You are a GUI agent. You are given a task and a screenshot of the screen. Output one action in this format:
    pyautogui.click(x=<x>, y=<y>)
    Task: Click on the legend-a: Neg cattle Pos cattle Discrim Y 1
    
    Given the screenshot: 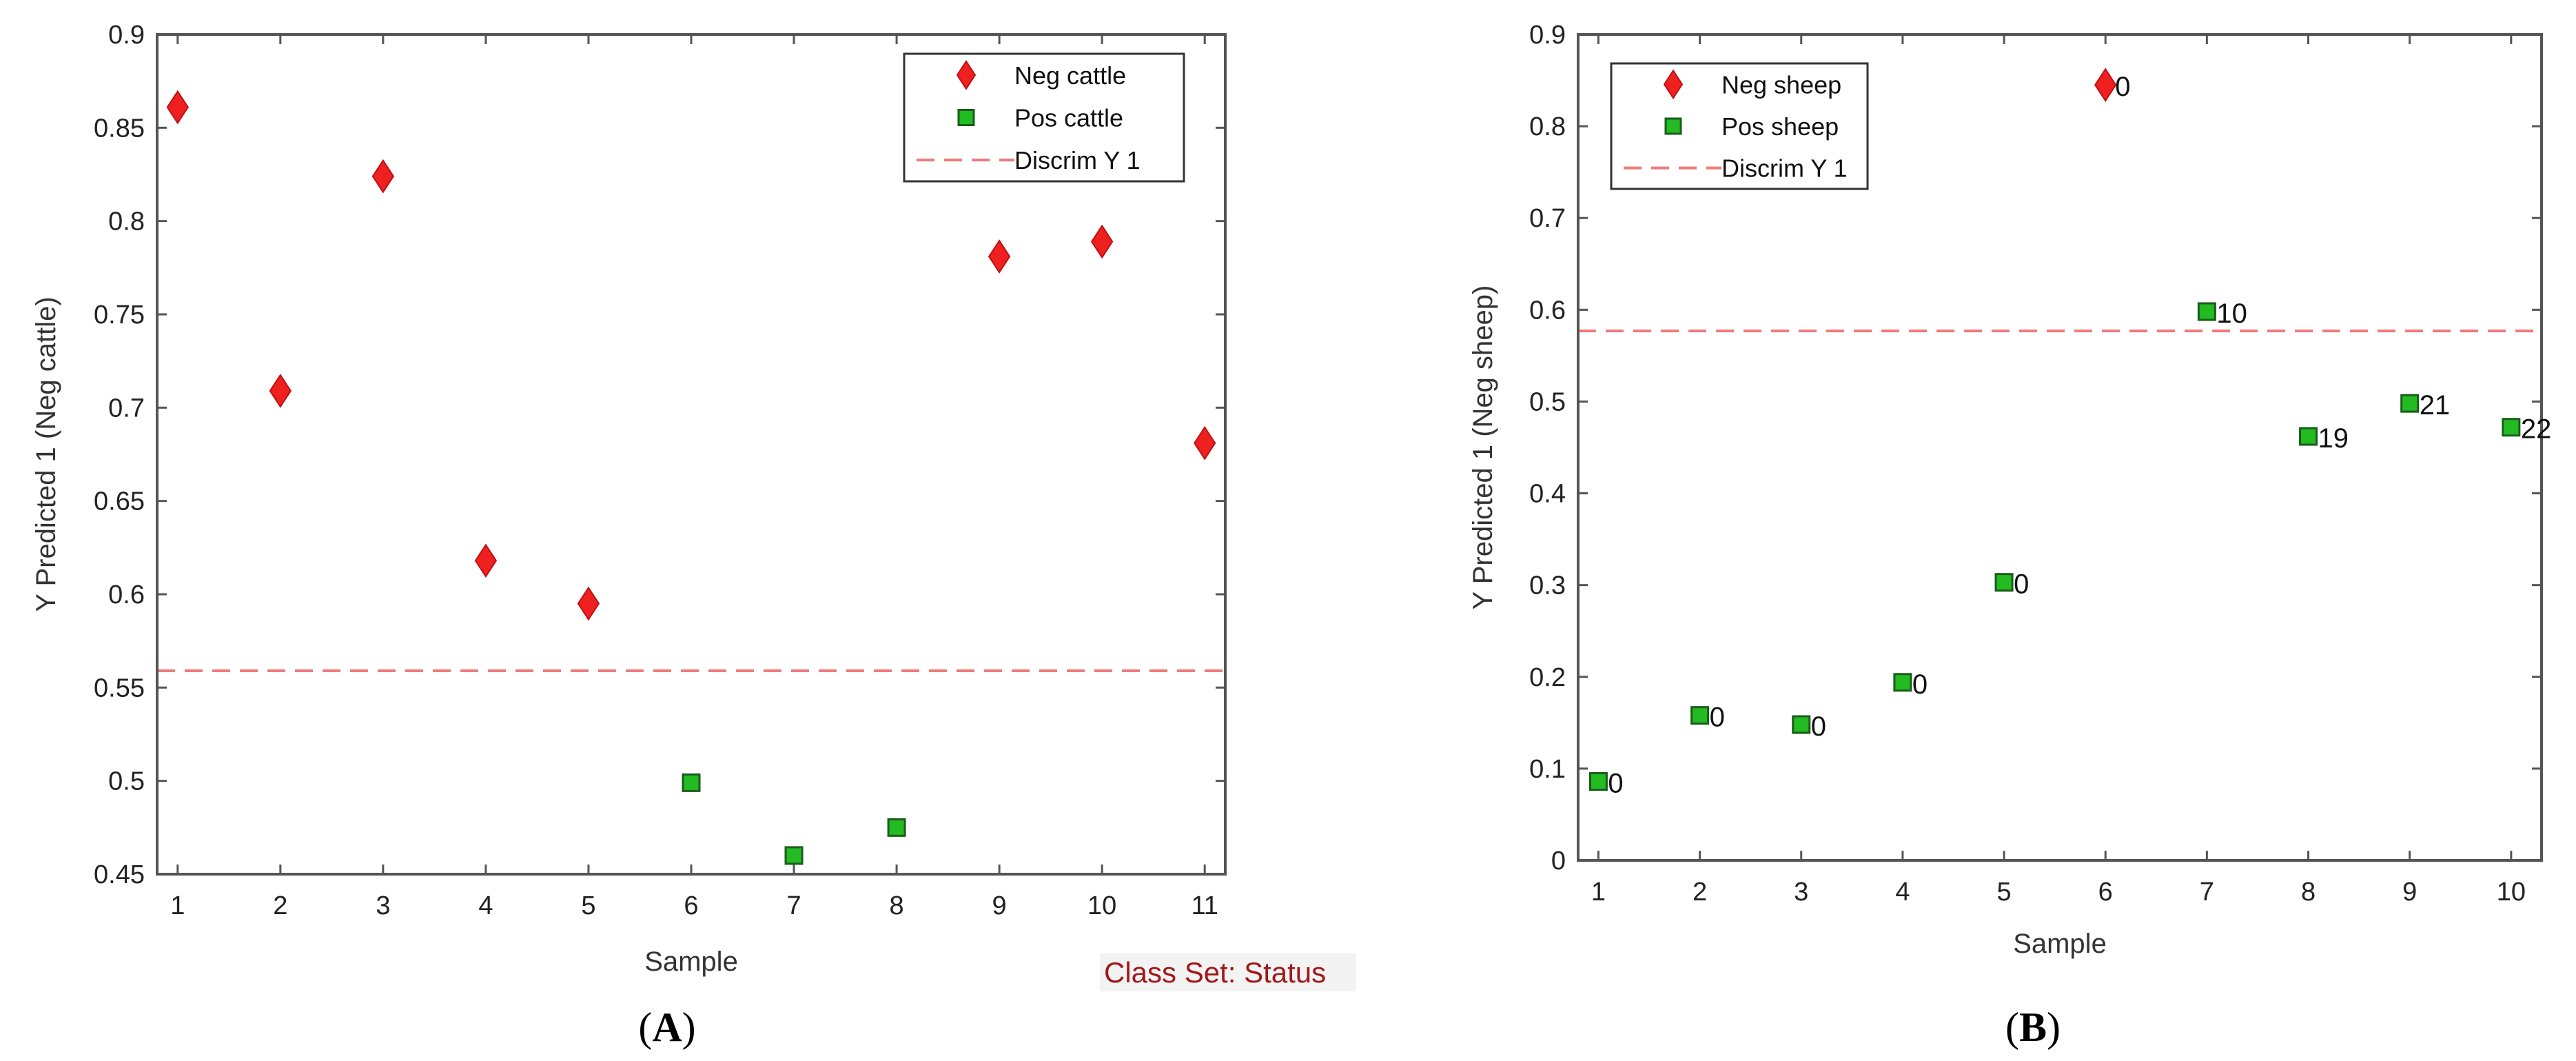 What is the action you would take?
    pyautogui.click(x=1044, y=117)
    